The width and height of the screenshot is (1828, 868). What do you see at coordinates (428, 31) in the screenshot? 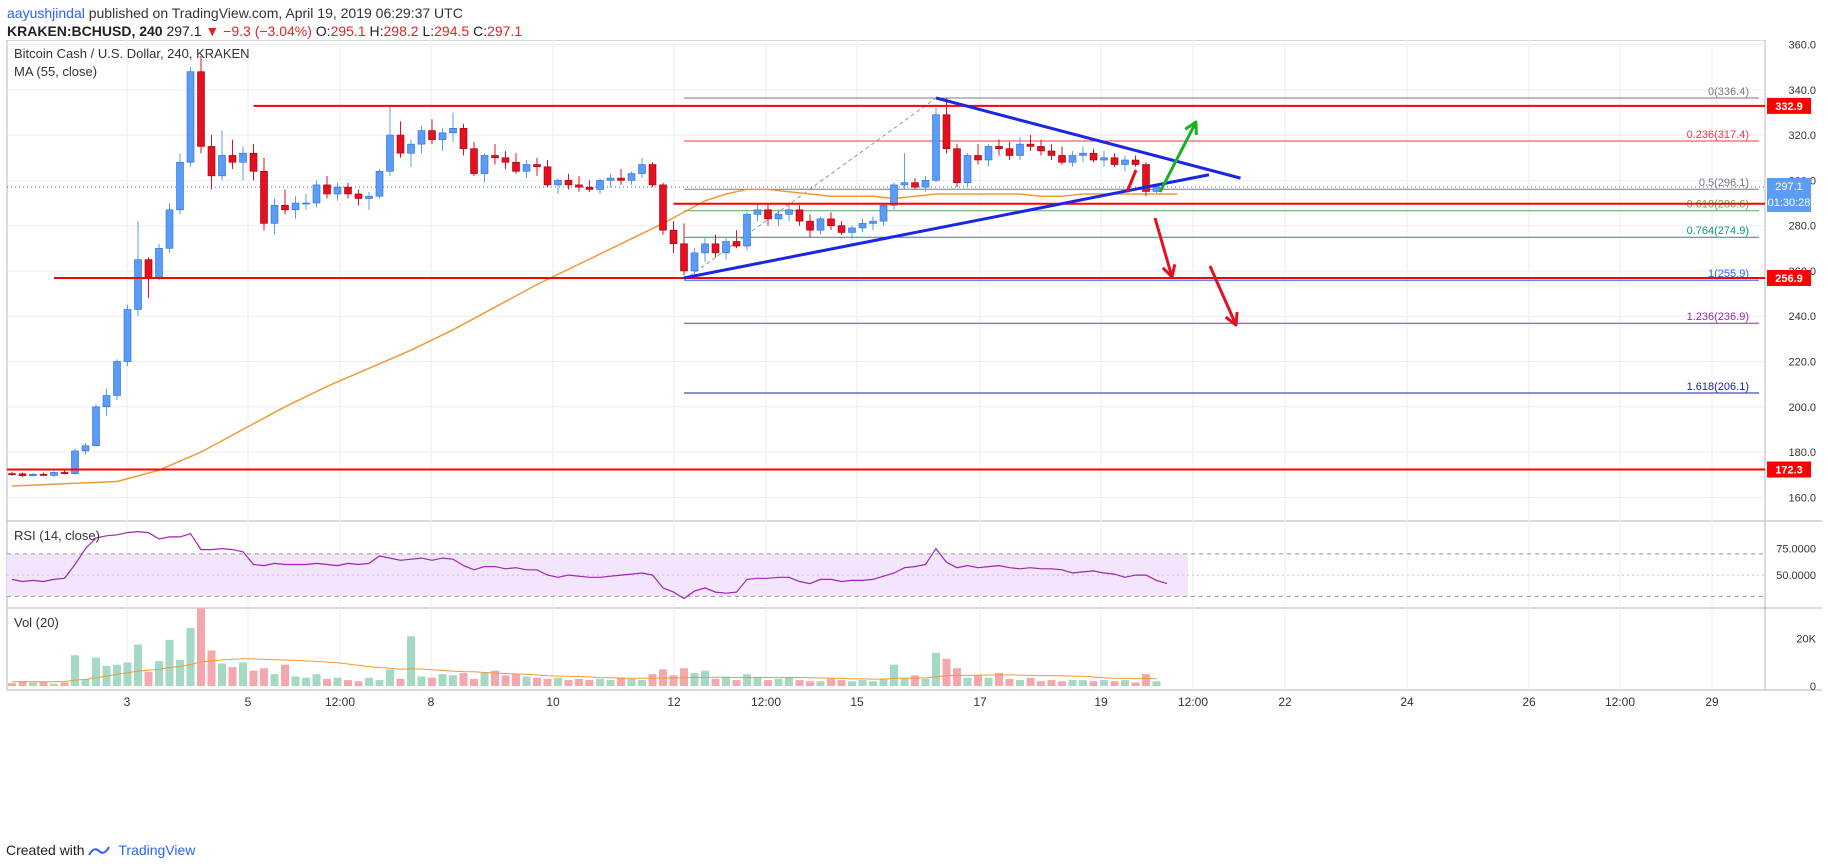
I see `low-label: L:` at bounding box center [428, 31].